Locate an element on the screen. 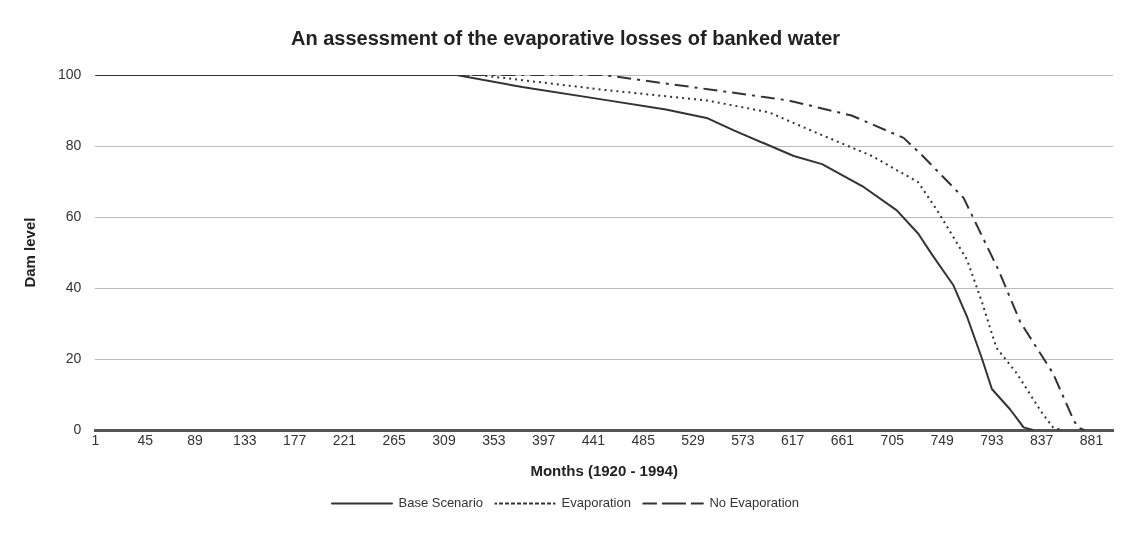 Image resolution: width=1141 pixels, height=533 pixels. x-tick-label: 485 is located at coordinates (643, 440).